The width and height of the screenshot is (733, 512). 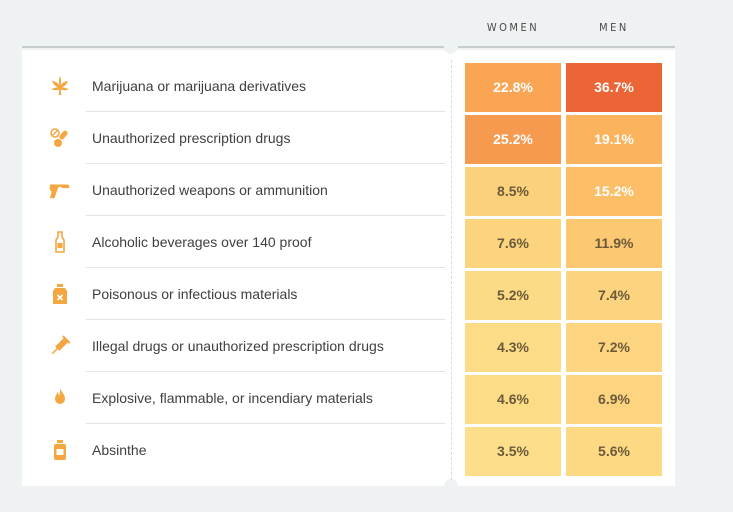 I want to click on heatmap-cell-men: 7.2%, so click(x=614, y=347).